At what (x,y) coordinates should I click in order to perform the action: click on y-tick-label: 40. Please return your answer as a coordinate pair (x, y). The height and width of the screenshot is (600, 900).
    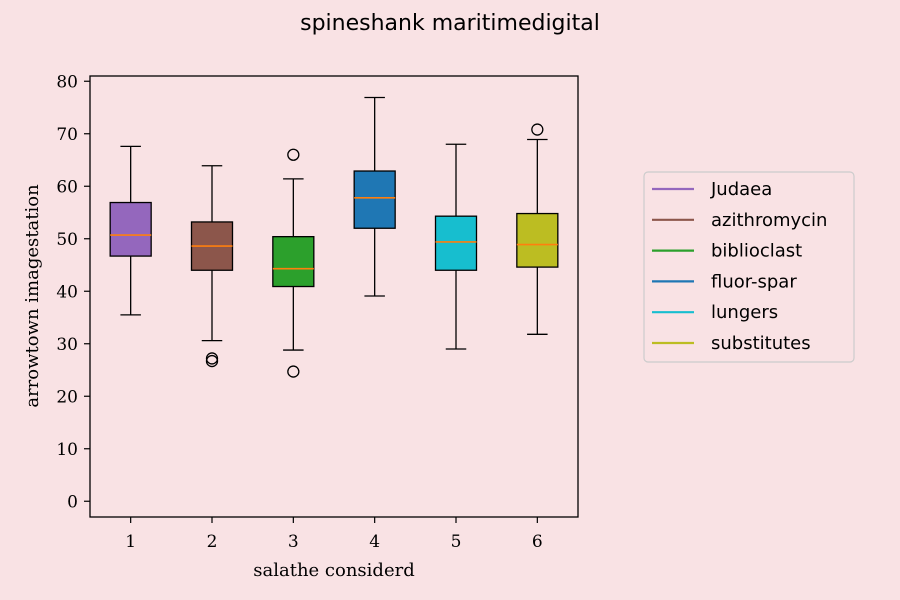
    Looking at the image, I should click on (67, 292).